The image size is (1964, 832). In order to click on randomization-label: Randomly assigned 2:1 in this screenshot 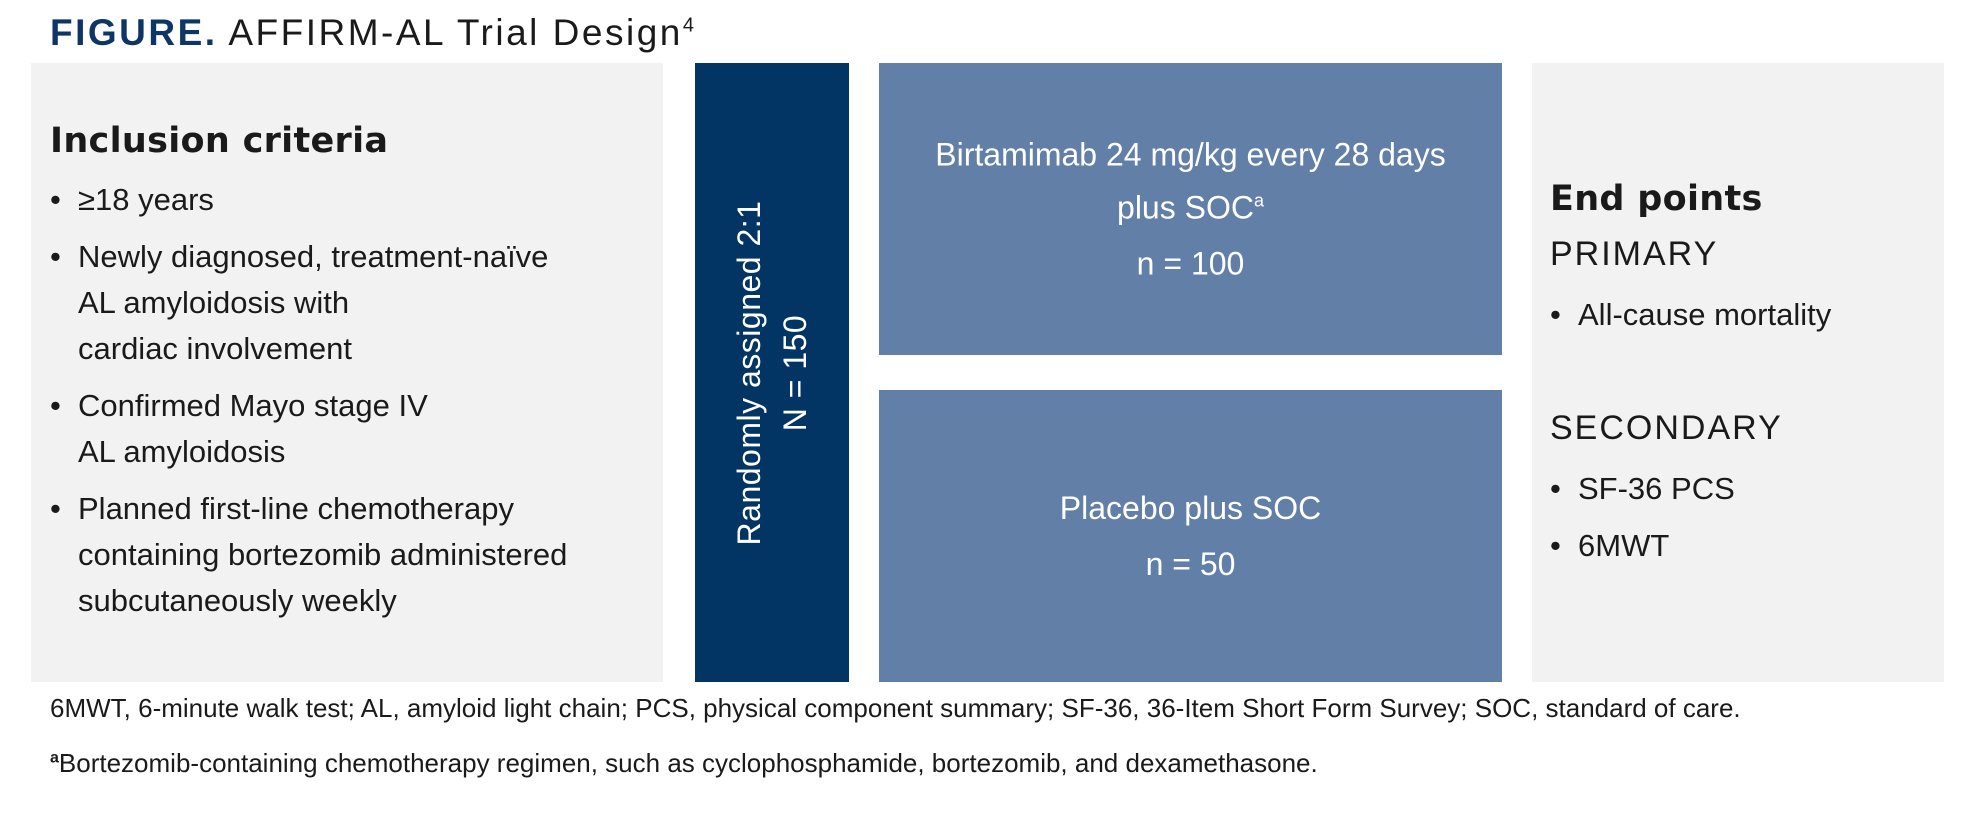, I will do `click(749, 372)`.